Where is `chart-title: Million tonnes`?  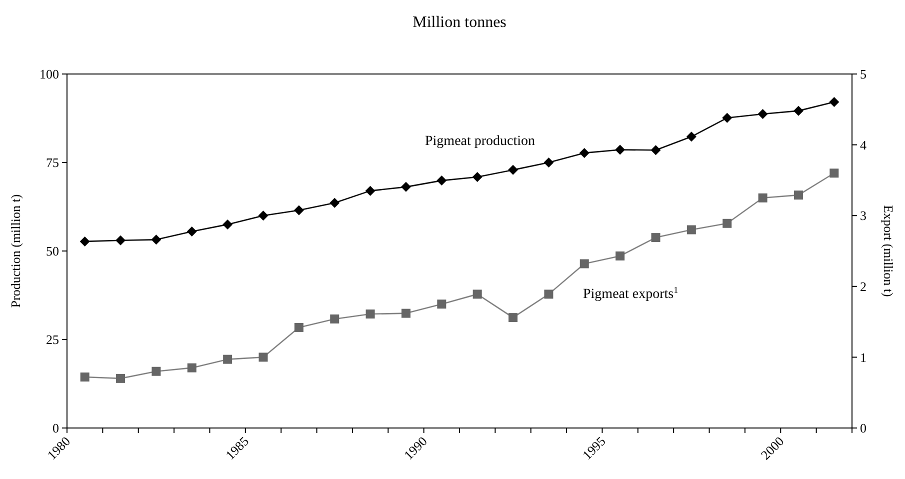
chart-title: Million tonnes is located at coordinates (459, 22).